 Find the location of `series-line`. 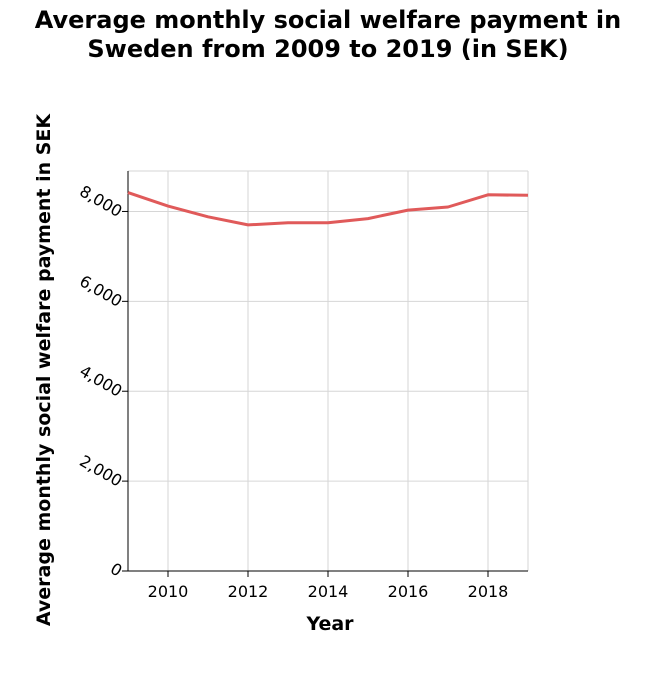

series-line is located at coordinates (328, 209).